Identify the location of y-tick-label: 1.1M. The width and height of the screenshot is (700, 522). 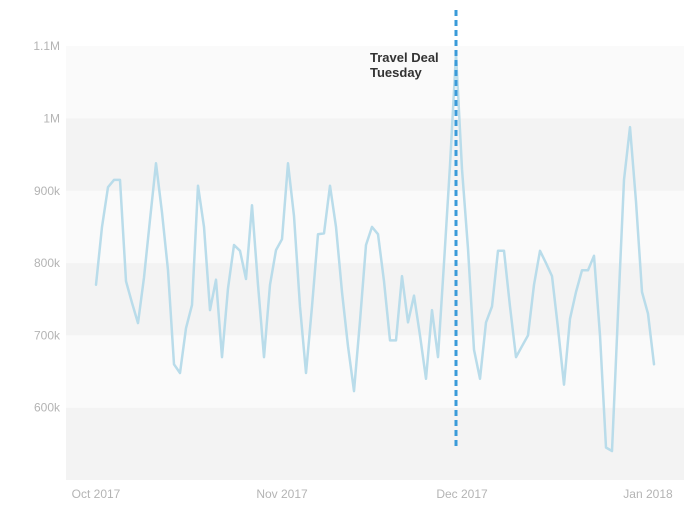
(46, 46).